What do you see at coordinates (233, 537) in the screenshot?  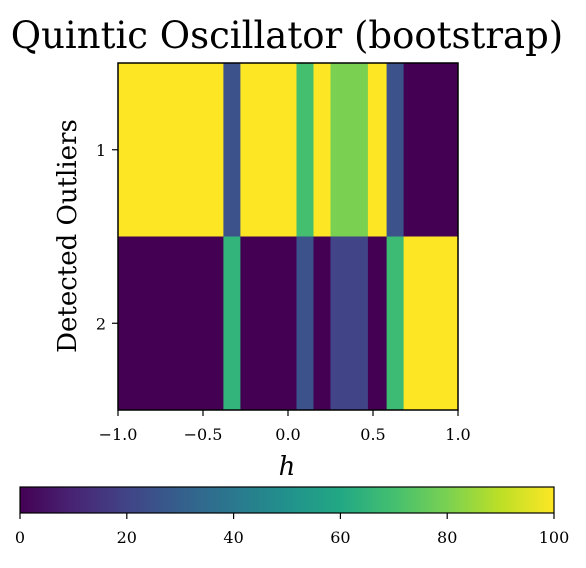 I see `colorbar-tick-label: 40` at bounding box center [233, 537].